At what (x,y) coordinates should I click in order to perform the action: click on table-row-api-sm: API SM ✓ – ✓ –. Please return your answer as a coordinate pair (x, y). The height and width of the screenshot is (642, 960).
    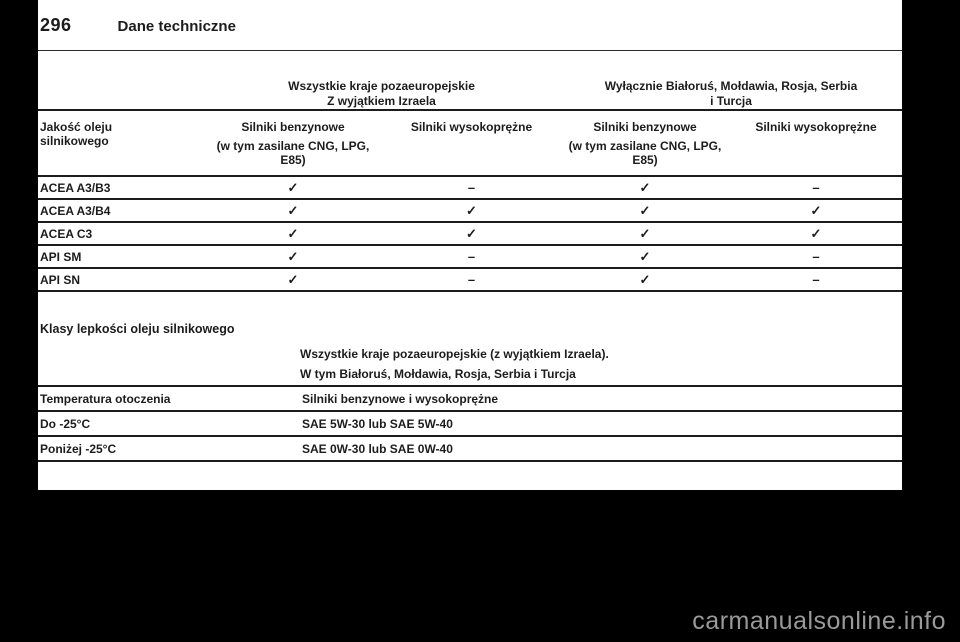
    Looking at the image, I should click on (470, 257).